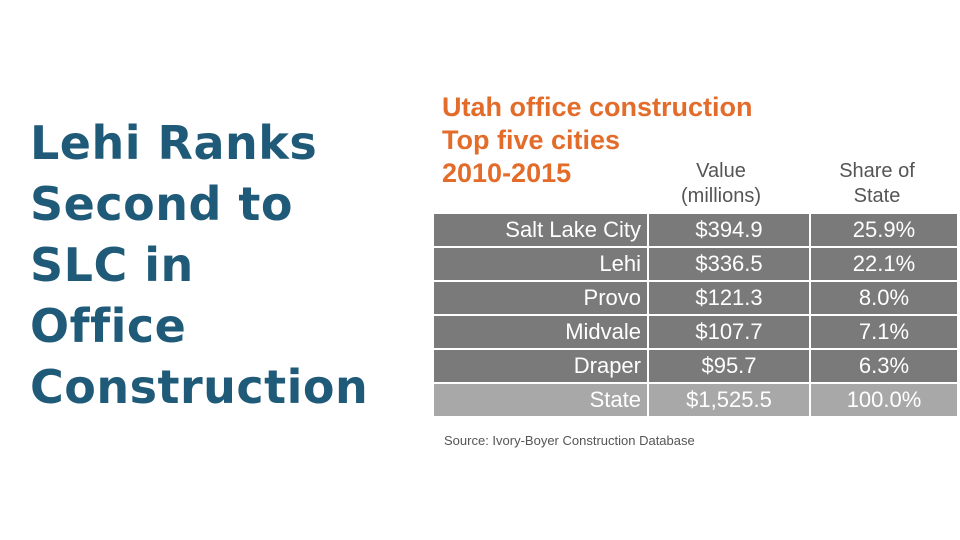 The image size is (960, 540). I want to click on value-cell: $336.5, so click(729, 264).